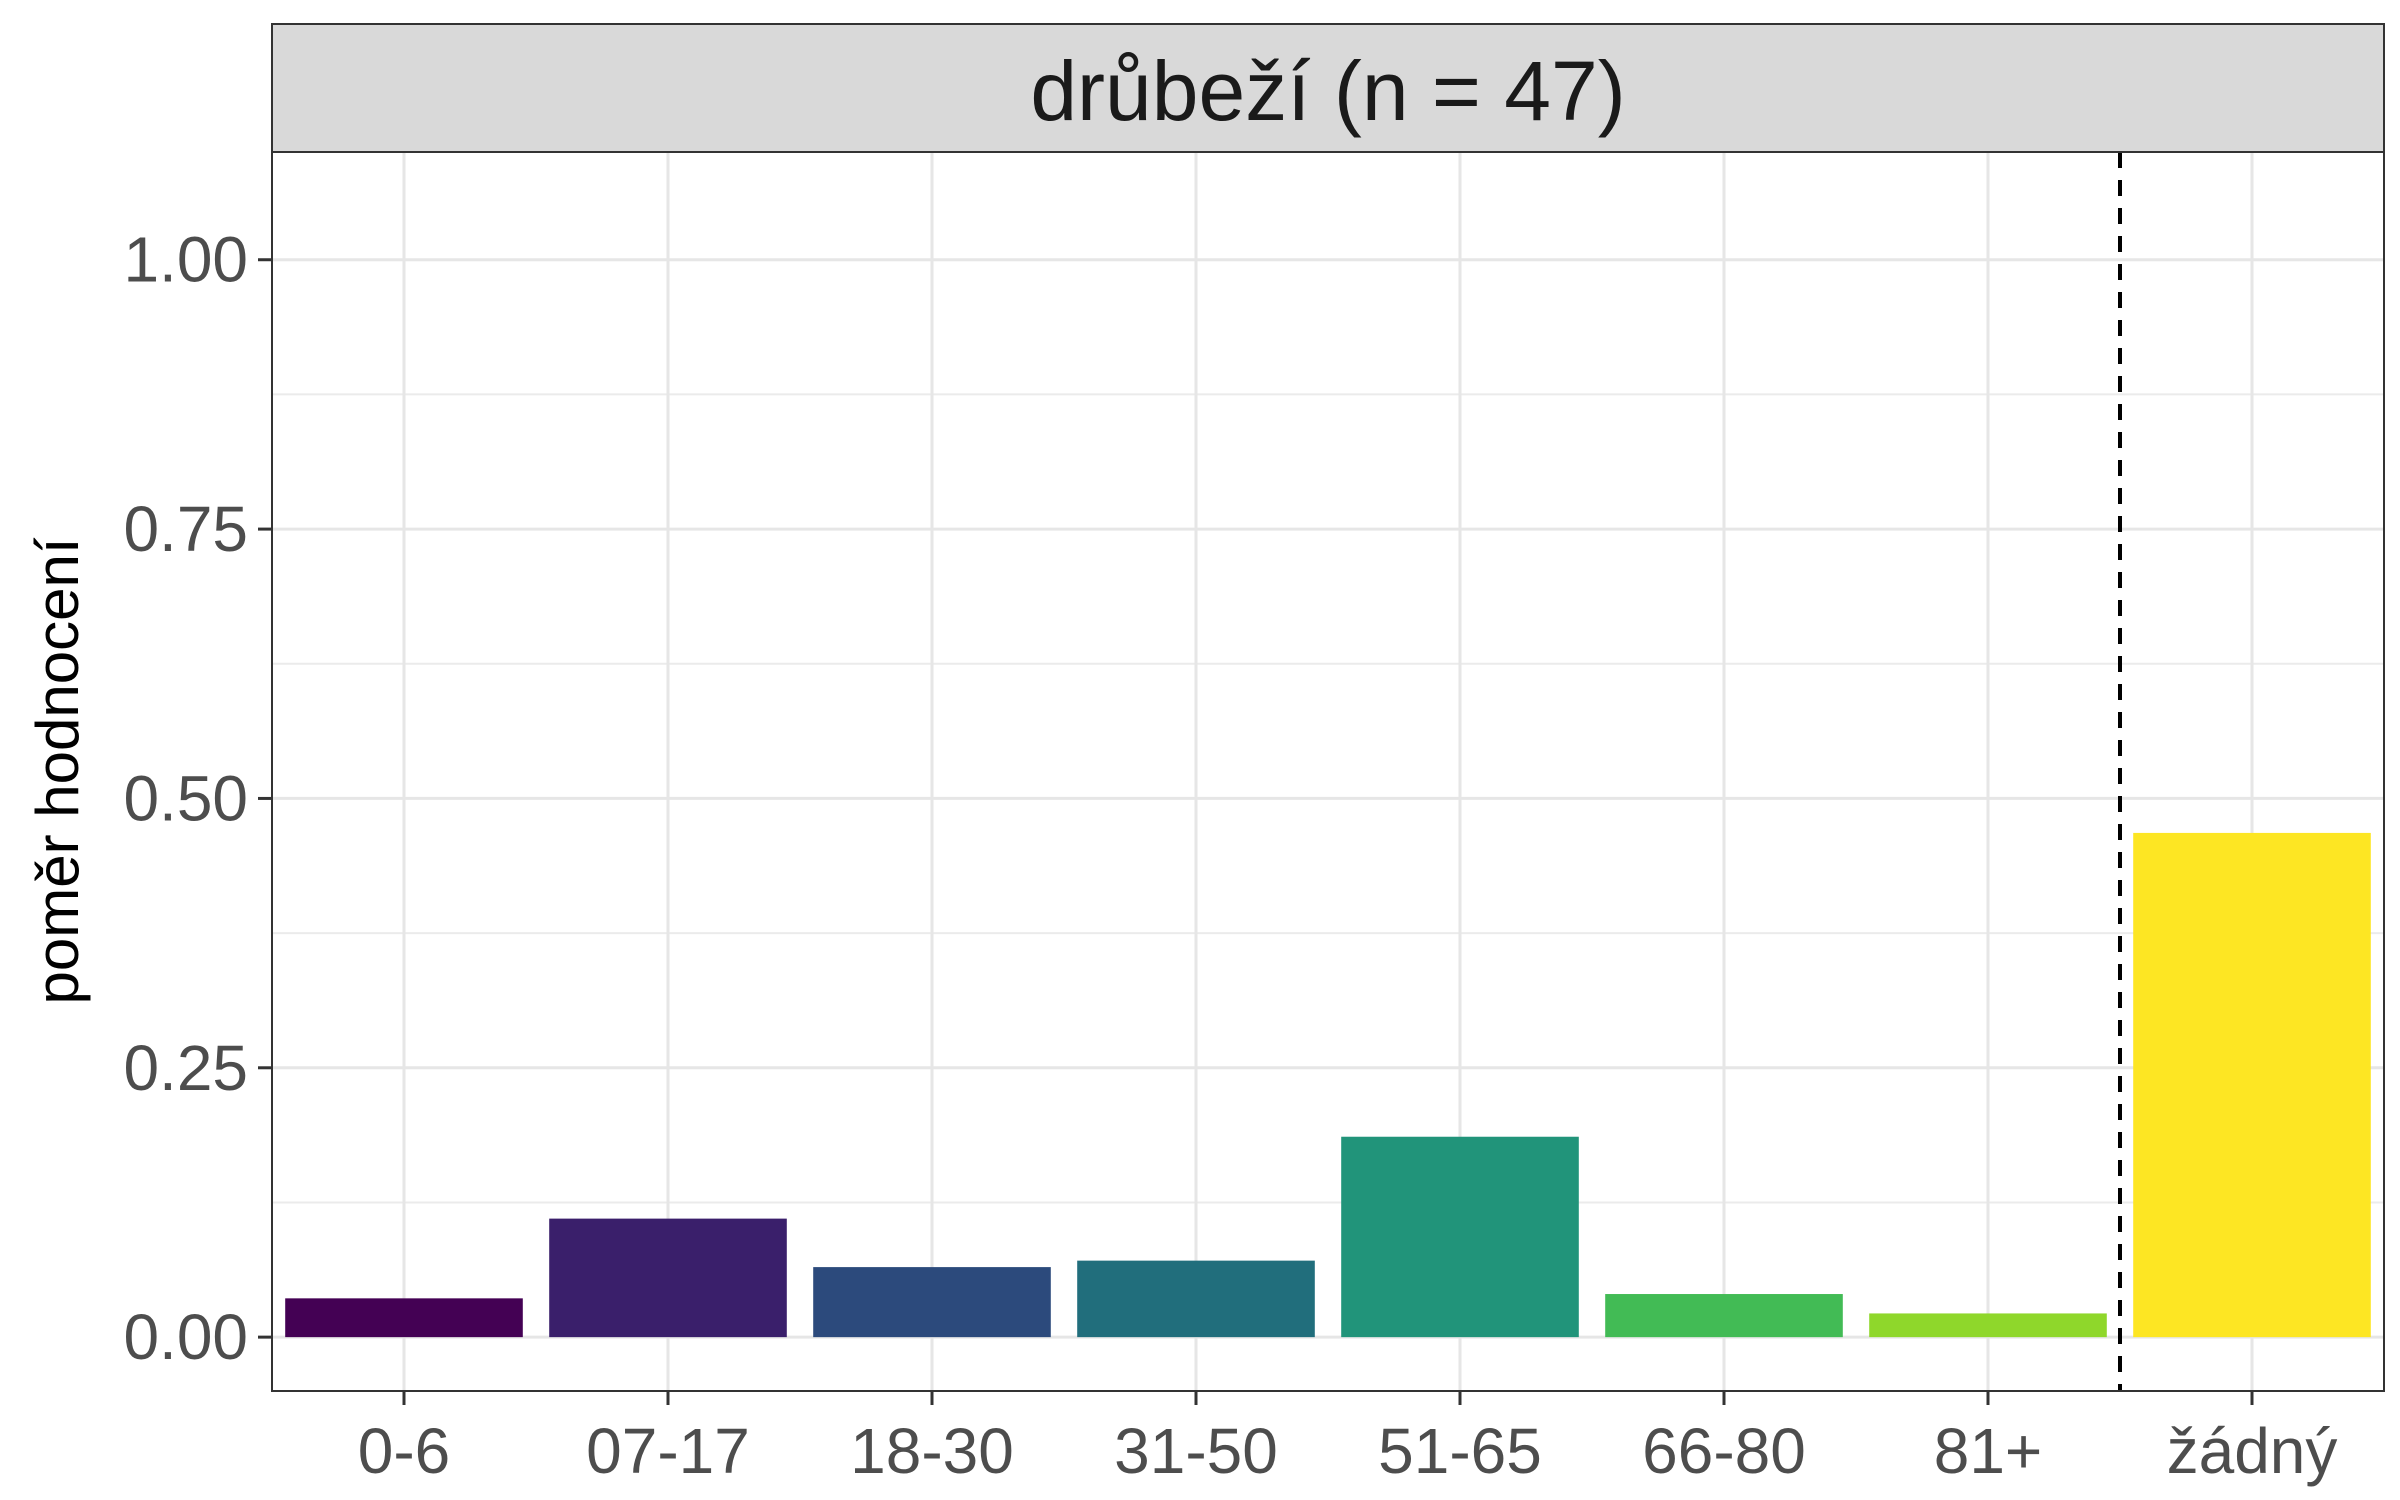 Image resolution: width=2400 pixels, height=1500 pixels. I want to click on y-tick-label: 0.50, so click(185, 798).